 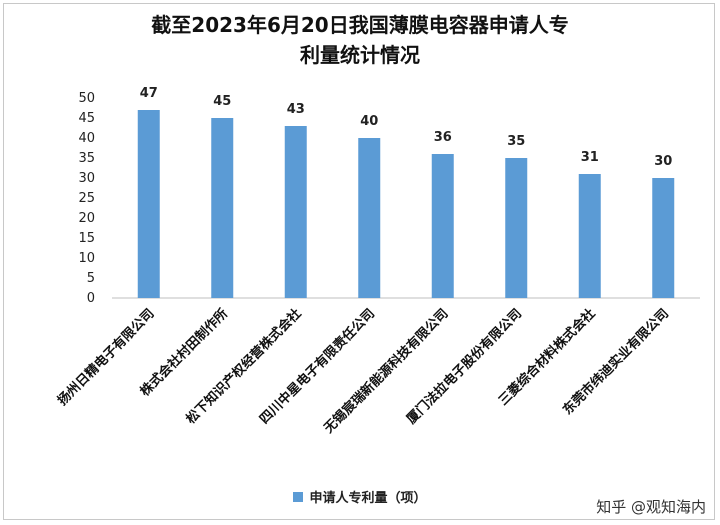 What do you see at coordinates (369, 121) in the screenshot?
I see `data-label: 40` at bounding box center [369, 121].